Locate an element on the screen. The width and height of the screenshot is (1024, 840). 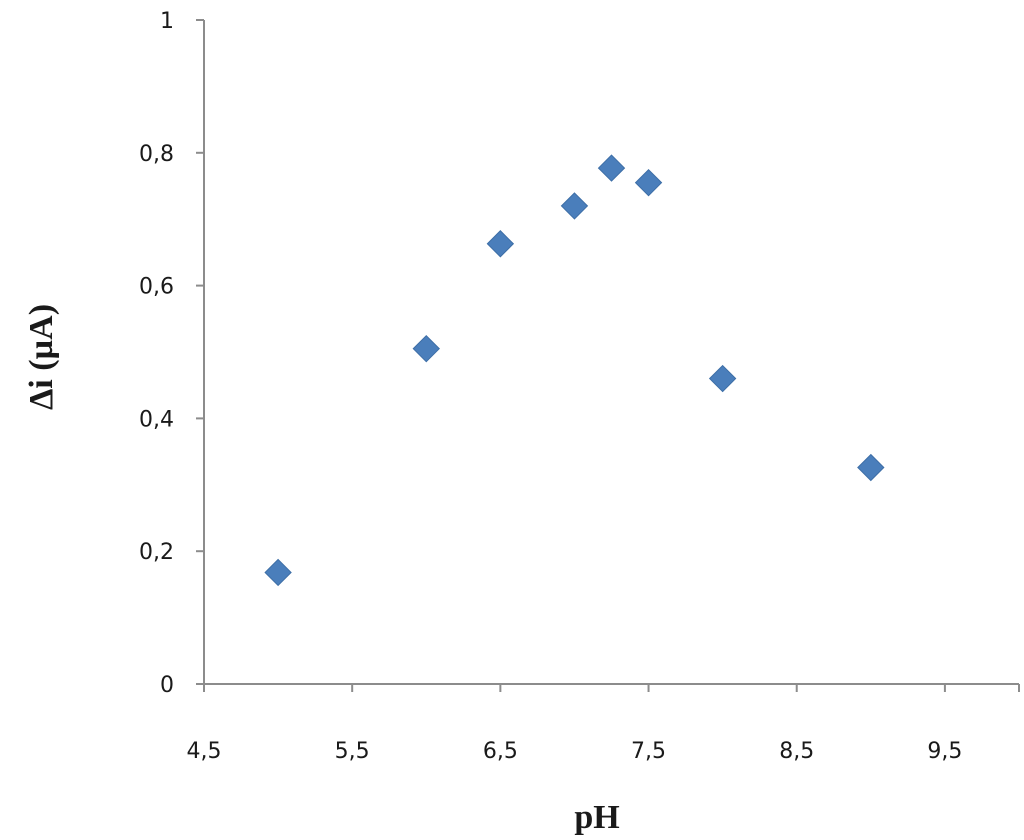
y-tick-label: 0,2 is located at coordinates (156, 552).